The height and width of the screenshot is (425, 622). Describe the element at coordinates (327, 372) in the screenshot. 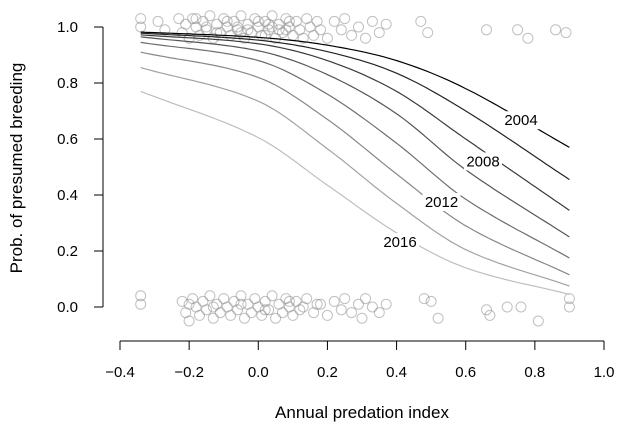

I see `x-tick-label: 0.2` at that location.